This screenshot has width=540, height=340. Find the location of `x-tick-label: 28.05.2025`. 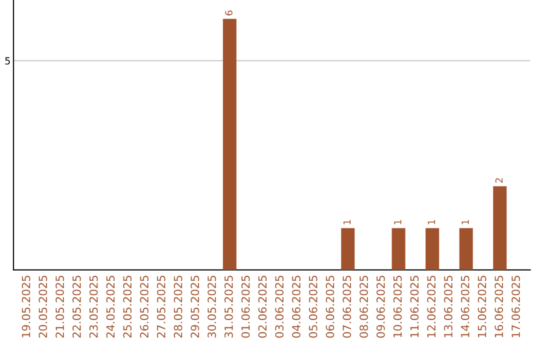

x-tick-label: 28.05.2025 is located at coordinates (178, 307).